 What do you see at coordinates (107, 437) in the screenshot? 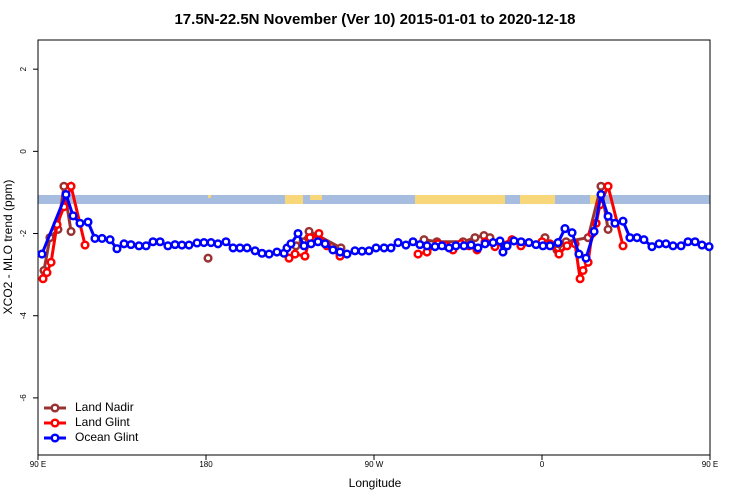
I see `legend-label: Ocean Glint` at bounding box center [107, 437].